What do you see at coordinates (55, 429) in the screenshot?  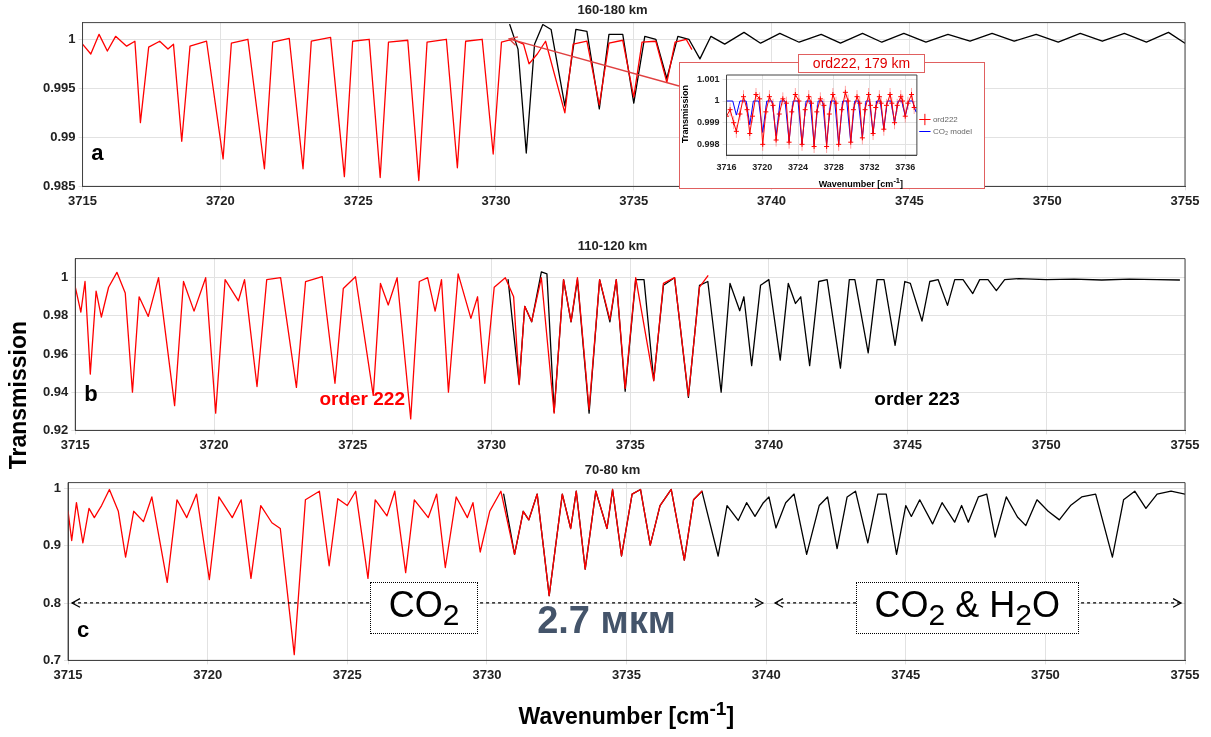 I see `y-tick-label: 0.92` at bounding box center [55, 429].